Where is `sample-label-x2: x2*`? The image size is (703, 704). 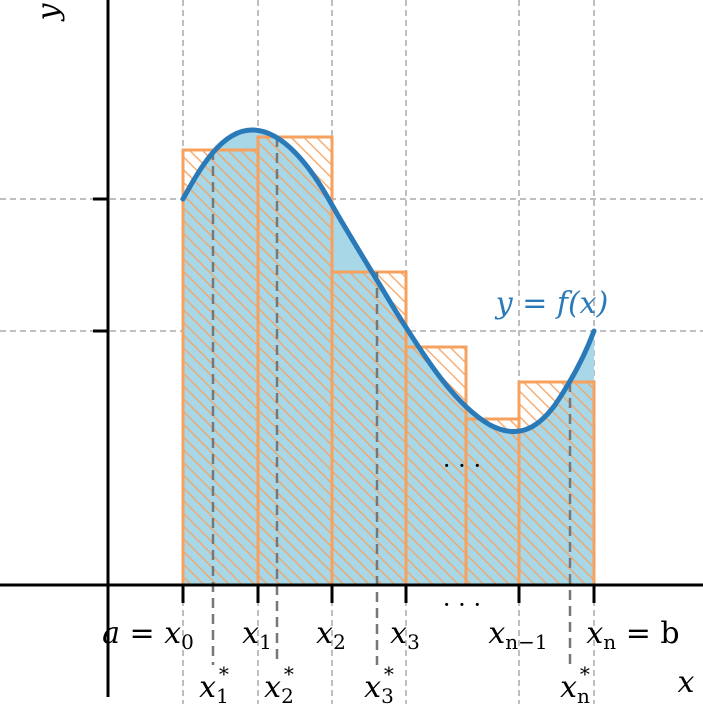
sample-label-x2: x2* is located at coordinates (279, 683).